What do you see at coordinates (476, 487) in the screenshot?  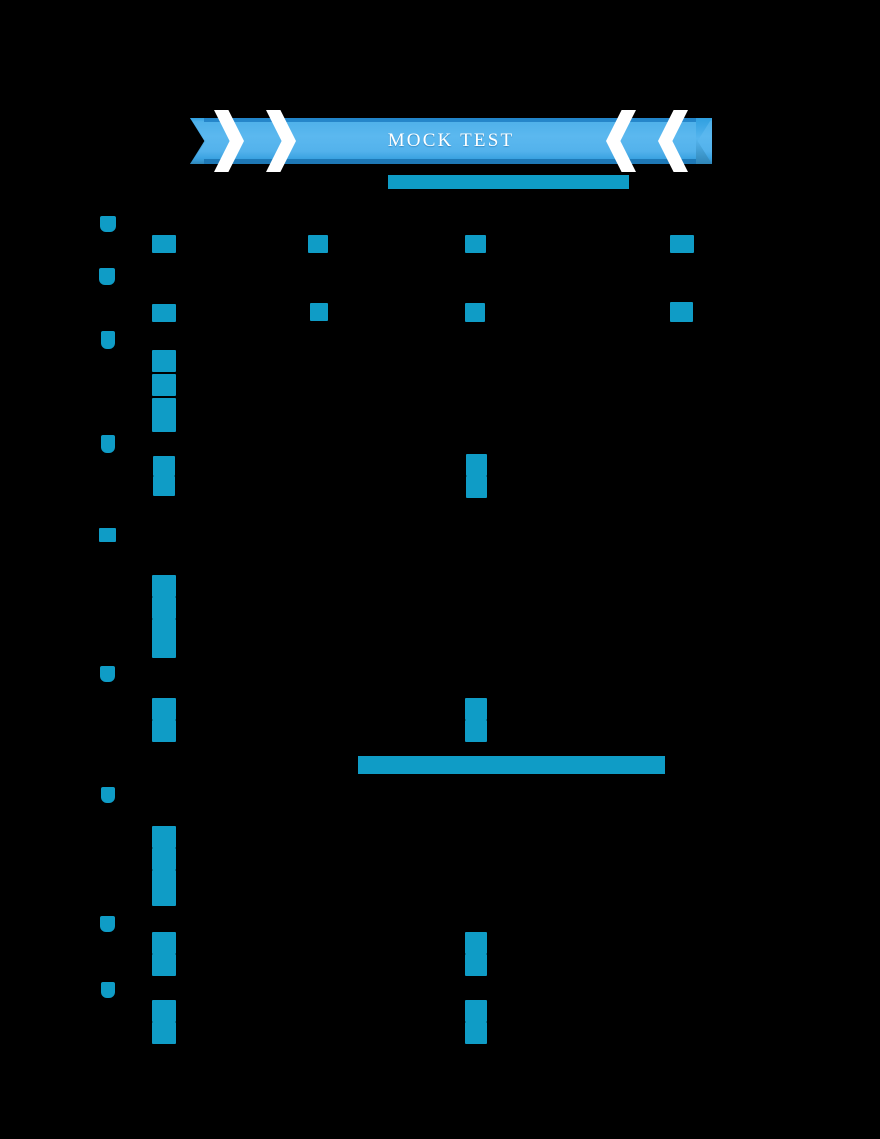 I see `cell-r4c3-line2` at bounding box center [476, 487].